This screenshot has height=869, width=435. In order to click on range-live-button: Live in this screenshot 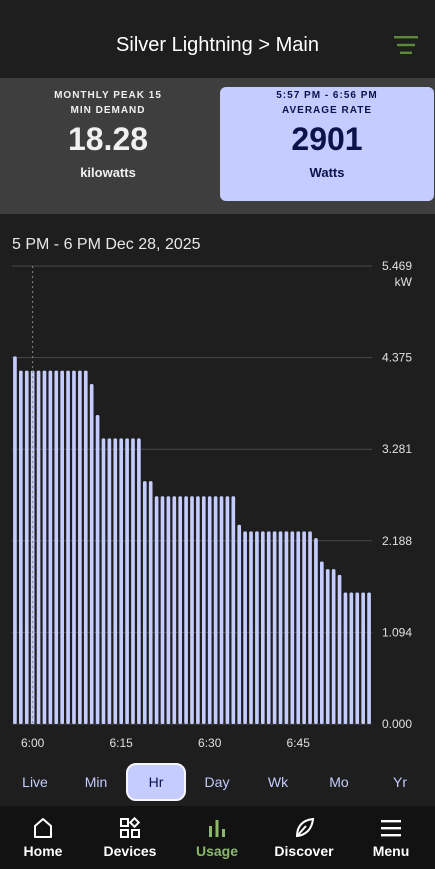, I will do `click(35, 782)`.